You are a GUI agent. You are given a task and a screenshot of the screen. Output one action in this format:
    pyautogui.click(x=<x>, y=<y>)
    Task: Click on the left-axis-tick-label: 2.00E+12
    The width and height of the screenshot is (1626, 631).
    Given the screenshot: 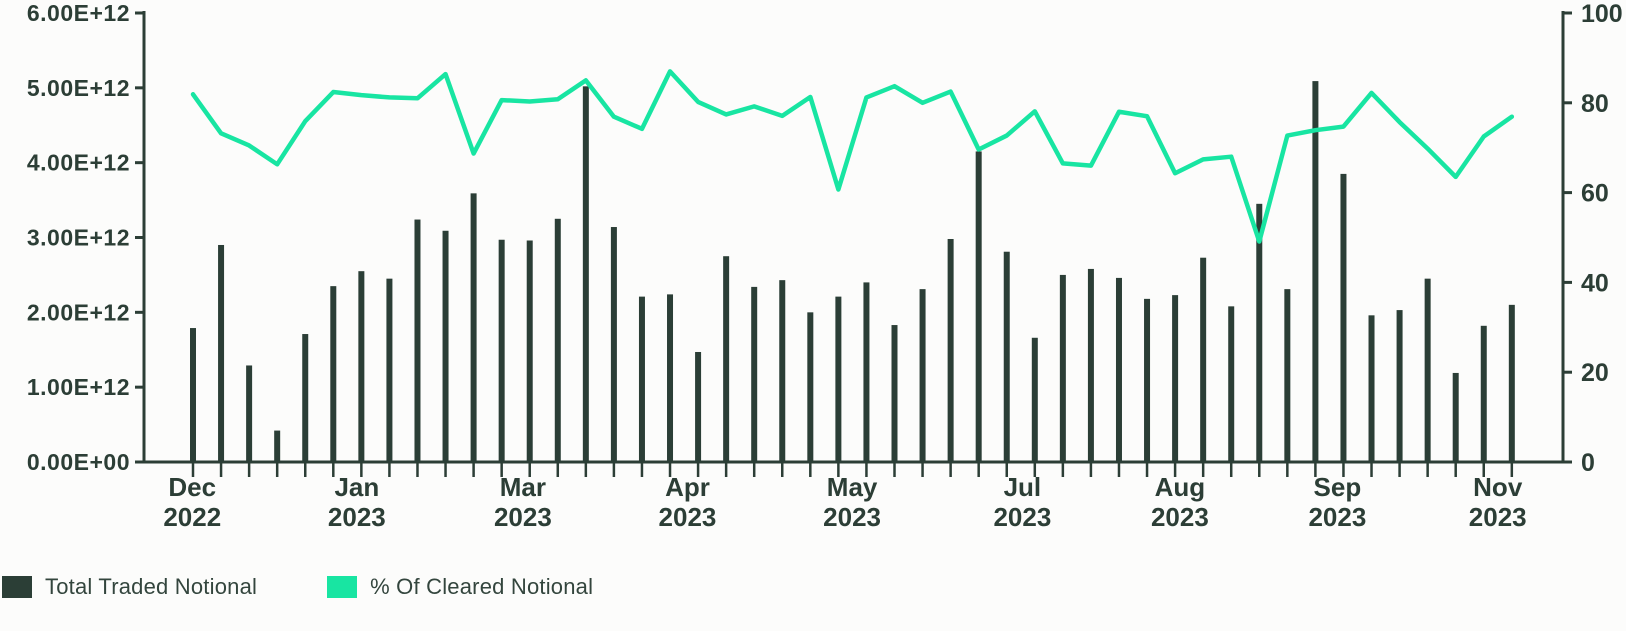 What is the action you would take?
    pyautogui.click(x=78, y=312)
    